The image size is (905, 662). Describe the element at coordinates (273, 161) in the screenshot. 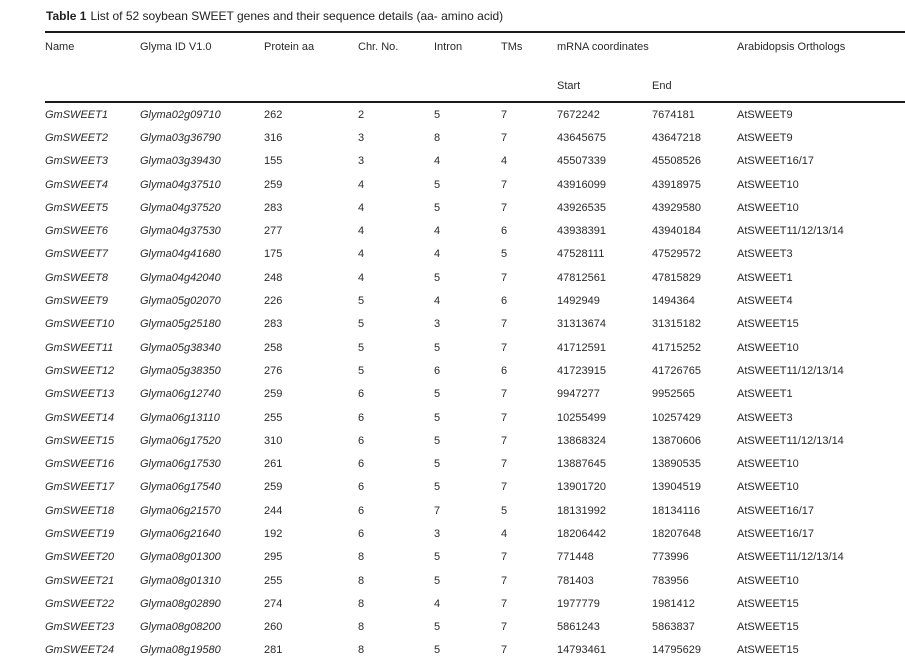

I see `cell-protein-aa: 155` at that location.